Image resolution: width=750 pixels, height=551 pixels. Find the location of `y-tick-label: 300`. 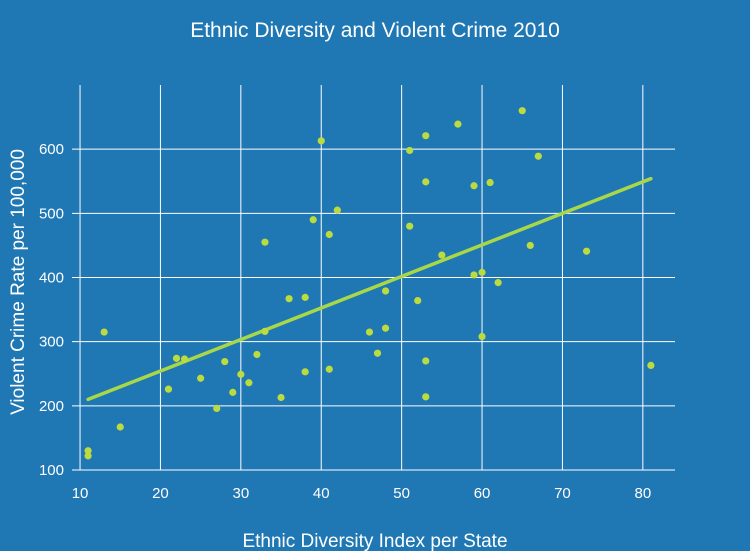

y-tick-label: 300 is located at coordinates (51, 342).